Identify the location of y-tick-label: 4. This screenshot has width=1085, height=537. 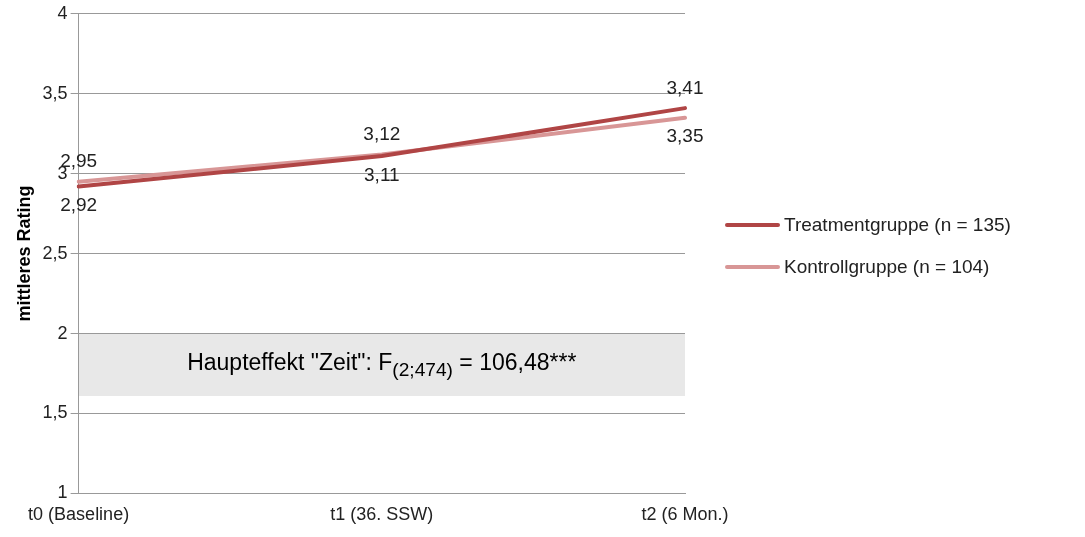
(62, 12).